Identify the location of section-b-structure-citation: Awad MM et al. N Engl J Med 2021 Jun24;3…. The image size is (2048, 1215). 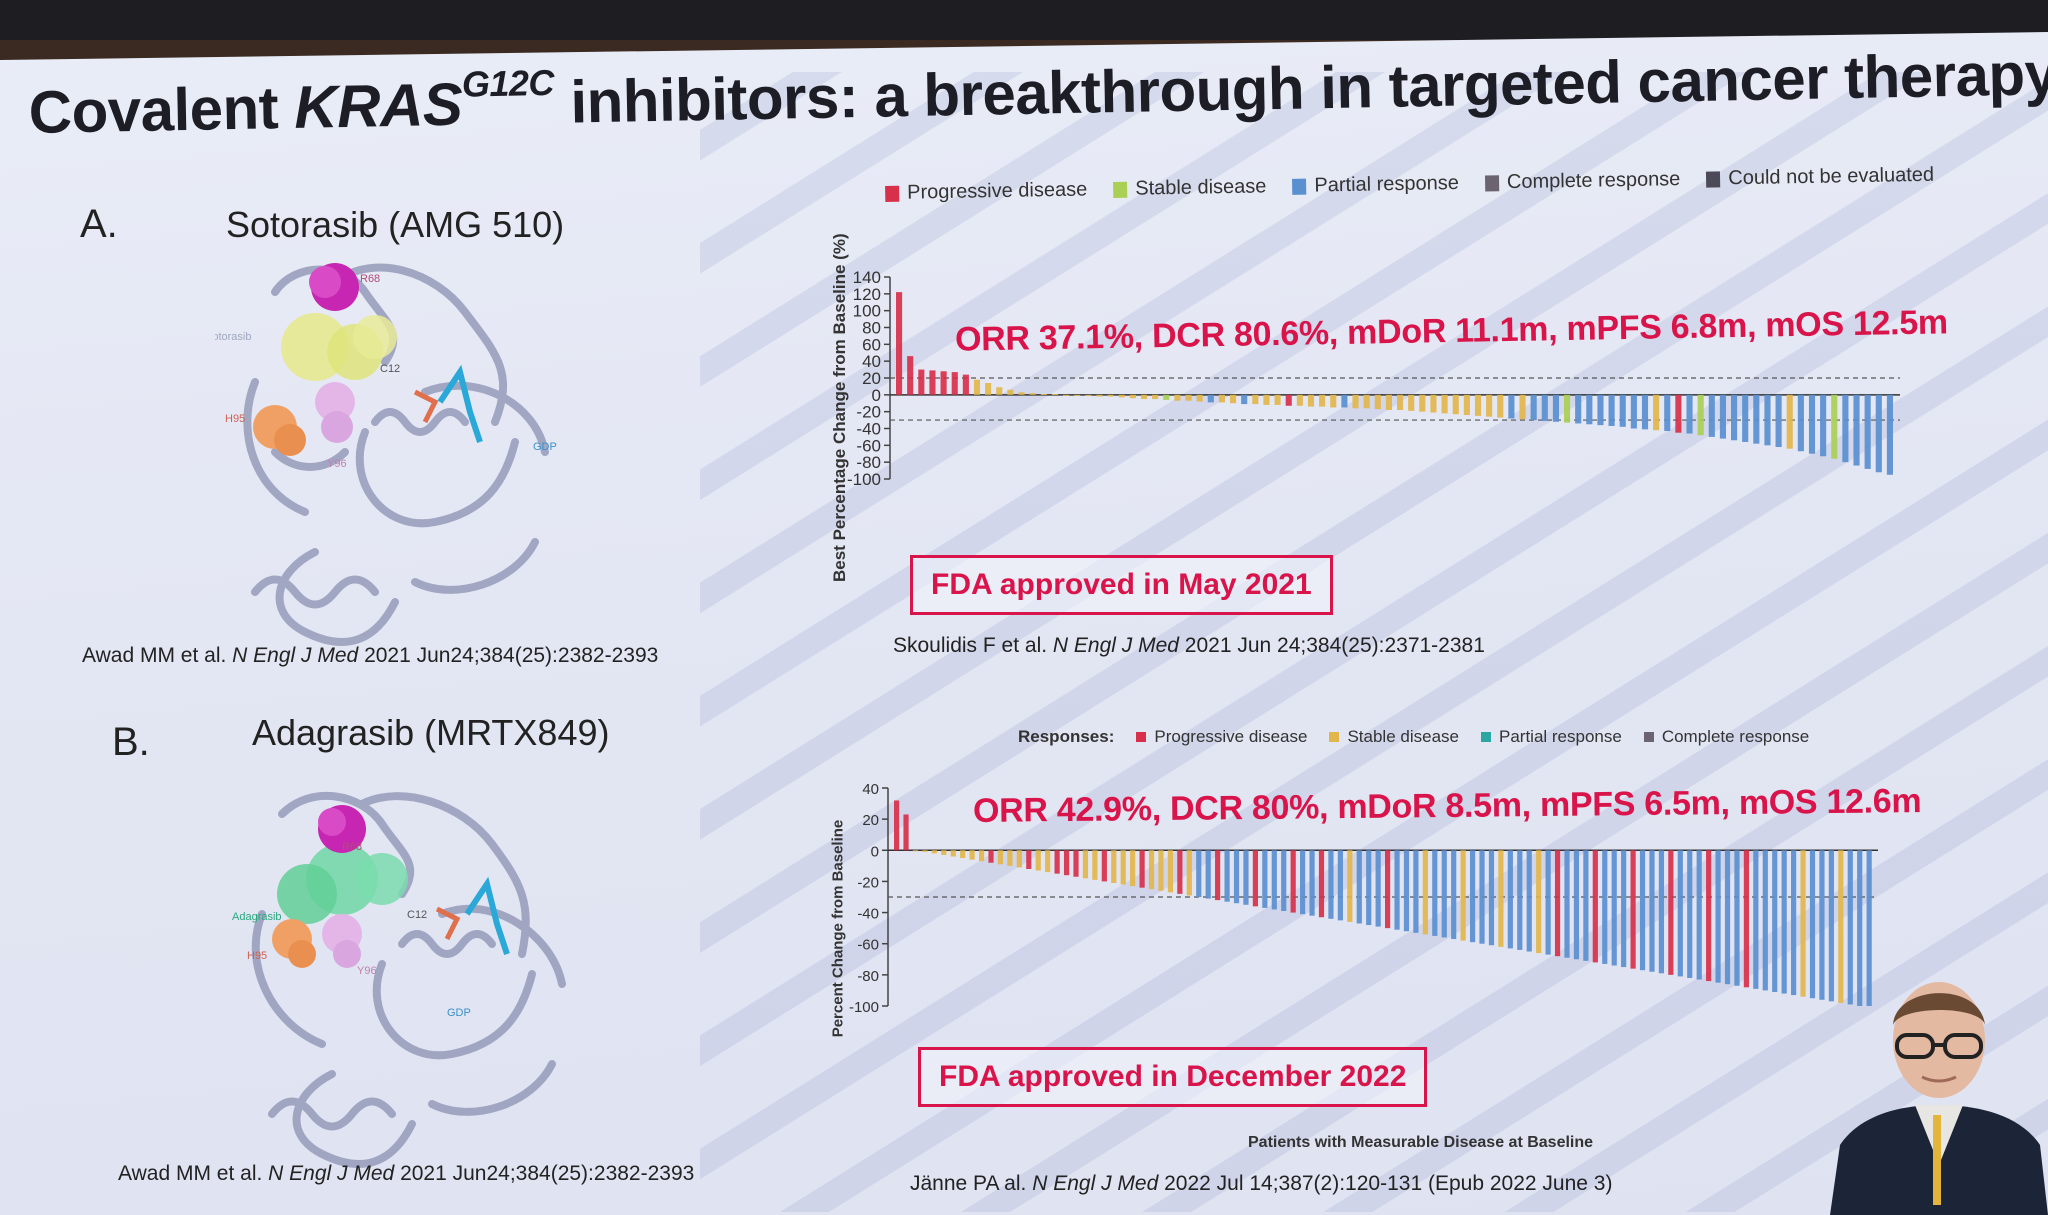
(406, 1174).